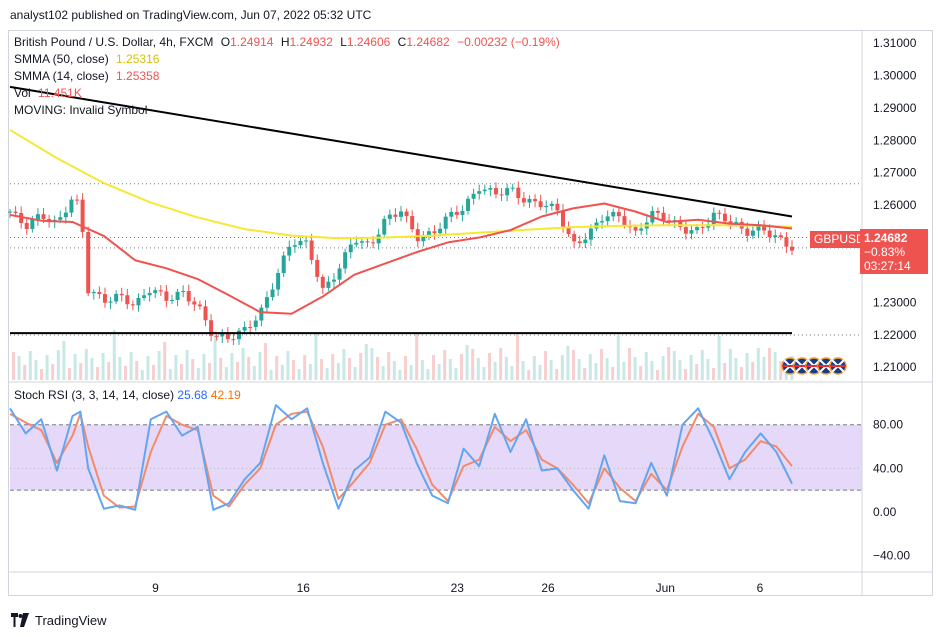 This screenshot has height=637, width=941. I want to click on moving-text: MOVING: Invalid Symbol, so click(81, 110).